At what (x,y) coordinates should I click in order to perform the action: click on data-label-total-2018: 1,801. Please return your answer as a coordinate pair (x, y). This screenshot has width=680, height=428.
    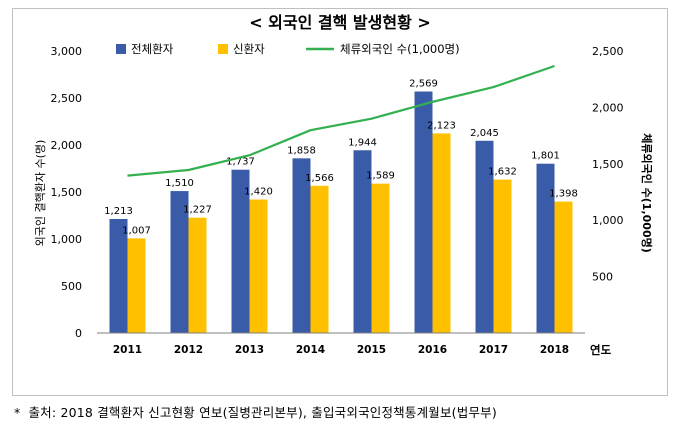
    Looking at the image, I should click on (545, 156).